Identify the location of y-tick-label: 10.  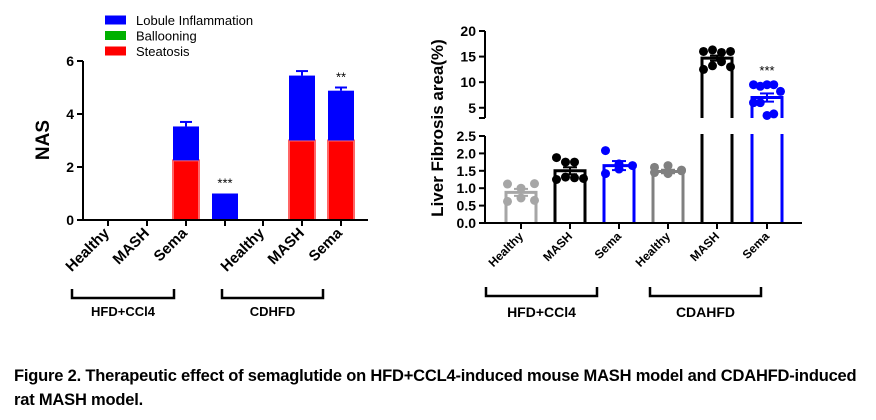
(468, 82).